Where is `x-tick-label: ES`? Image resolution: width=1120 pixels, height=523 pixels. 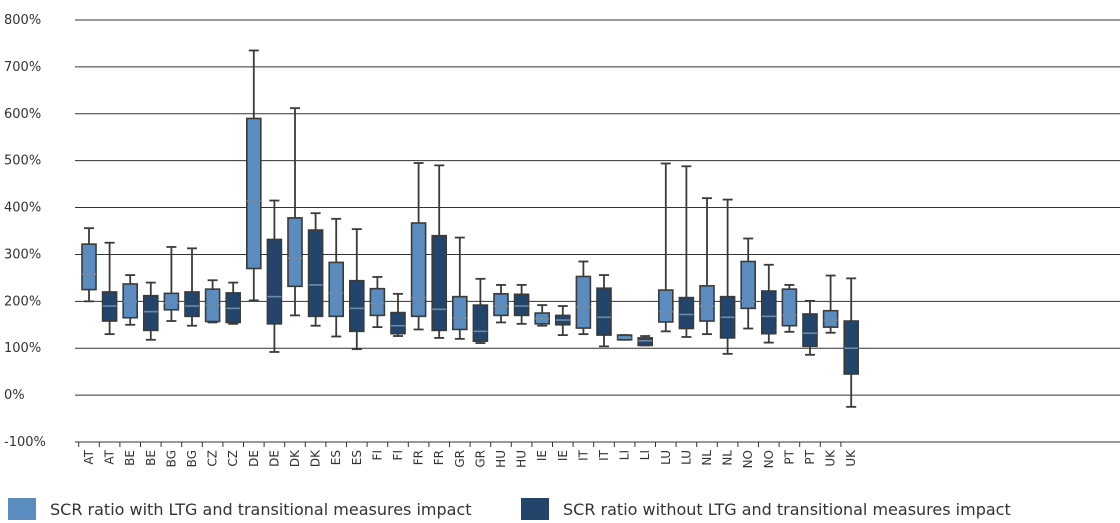
x-tick-label: ES is located at coordinates (357, 457).